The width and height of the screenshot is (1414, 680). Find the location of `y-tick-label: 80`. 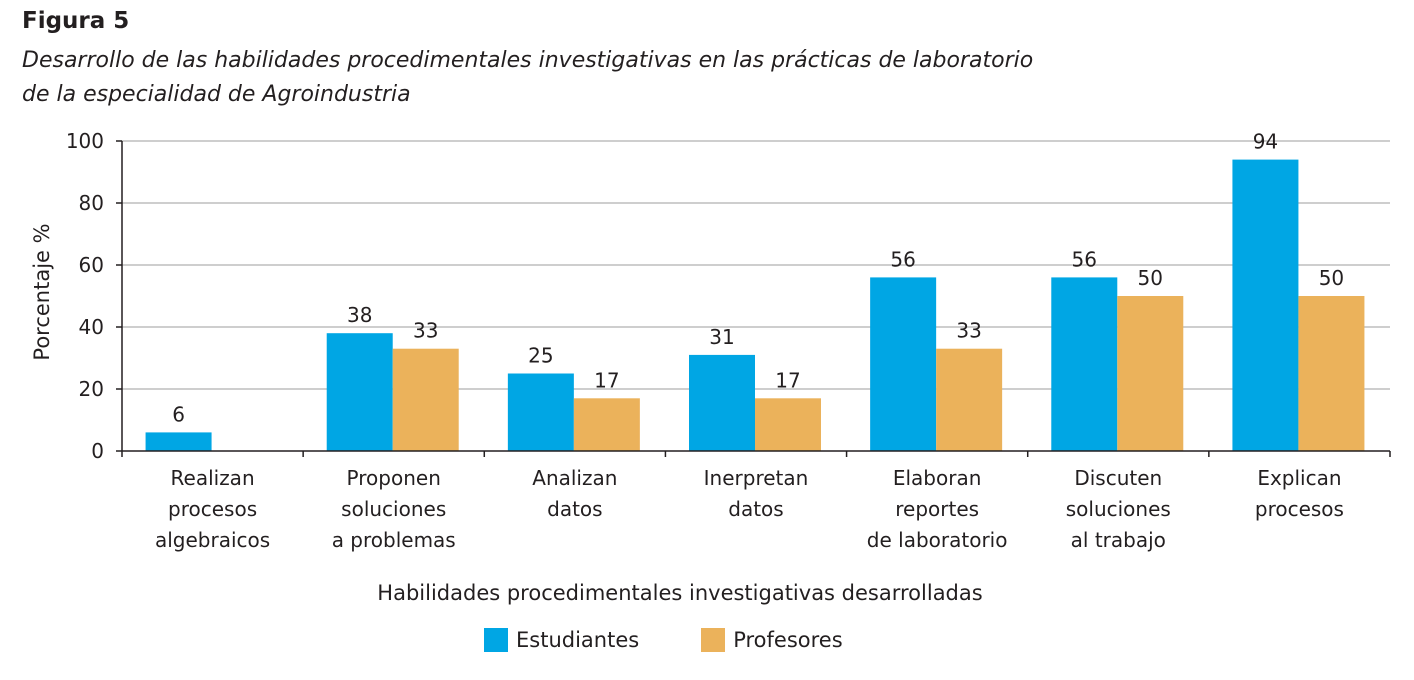

y-tick-label: 80 is located at coordinates (91, 203).